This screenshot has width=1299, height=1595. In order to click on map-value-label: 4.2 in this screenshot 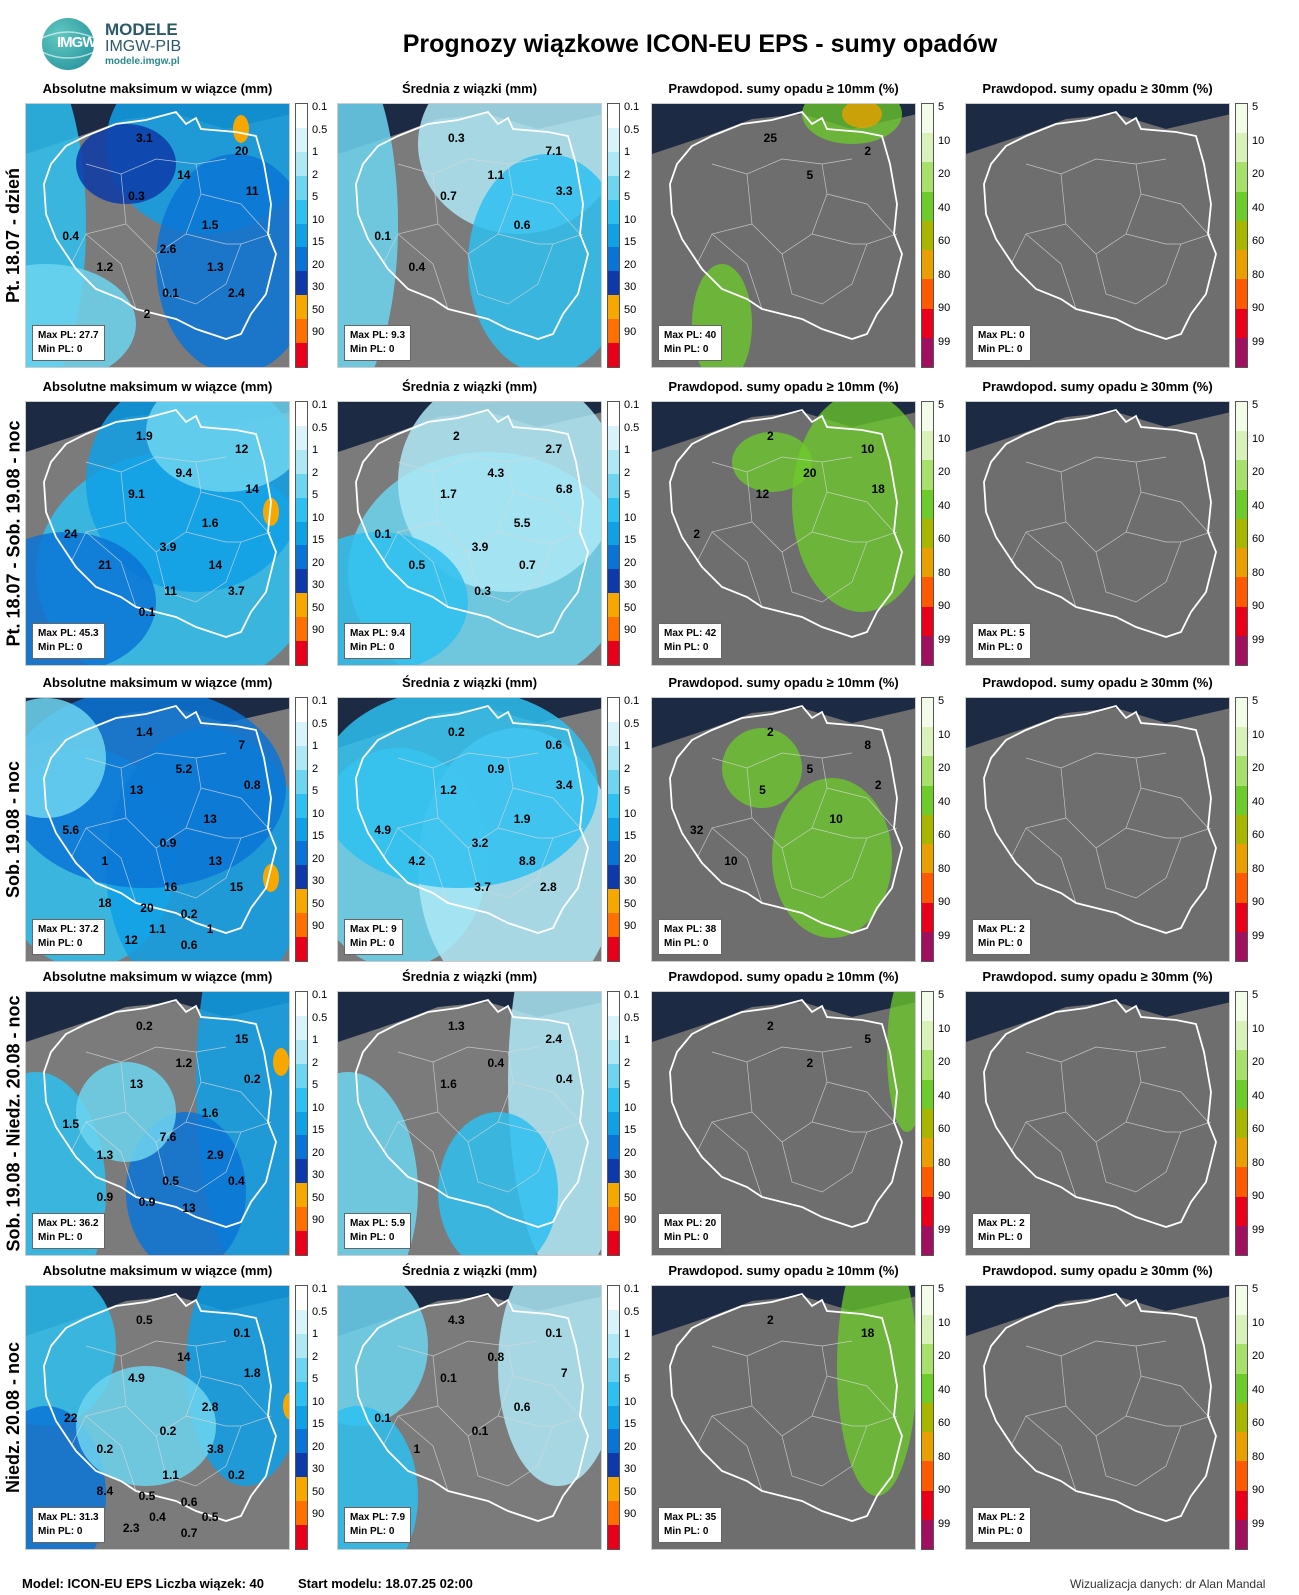, I will do `click(417, 861)`.